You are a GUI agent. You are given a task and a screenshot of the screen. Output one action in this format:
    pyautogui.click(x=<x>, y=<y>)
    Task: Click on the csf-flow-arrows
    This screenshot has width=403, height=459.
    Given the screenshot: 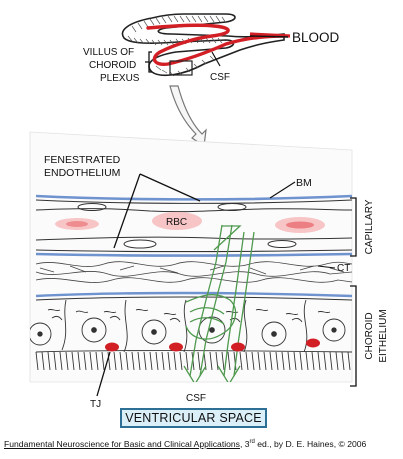 What is the action you would take?
    pyautogui.click(x=219, y=303)
    